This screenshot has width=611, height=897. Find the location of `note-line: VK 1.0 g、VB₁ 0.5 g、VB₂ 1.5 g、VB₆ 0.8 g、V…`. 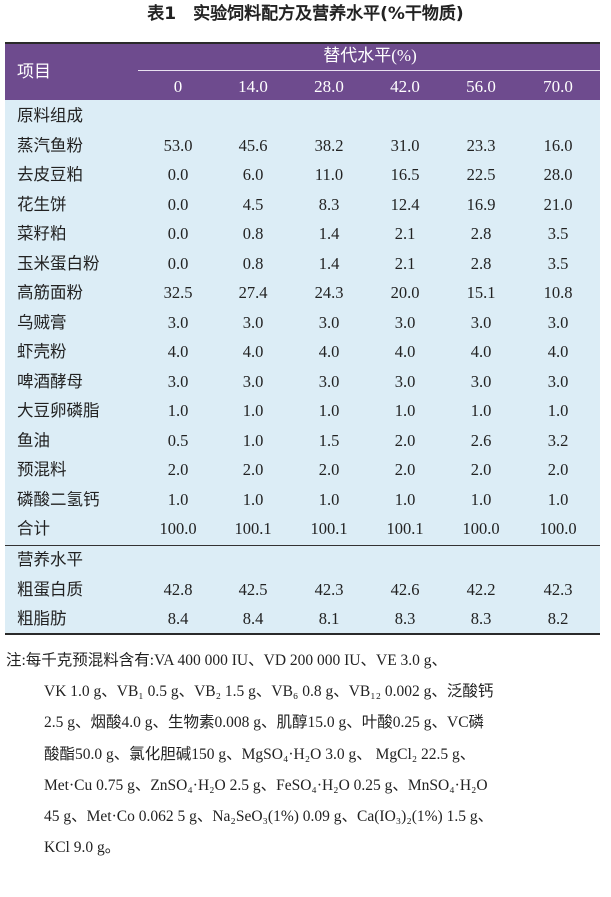

note-line: VK 1.0 g、VB₁ 0.5 g、VB₂ 1.5 g、VB₆ 0.8 g、V… is located at coordinates (269, 692).